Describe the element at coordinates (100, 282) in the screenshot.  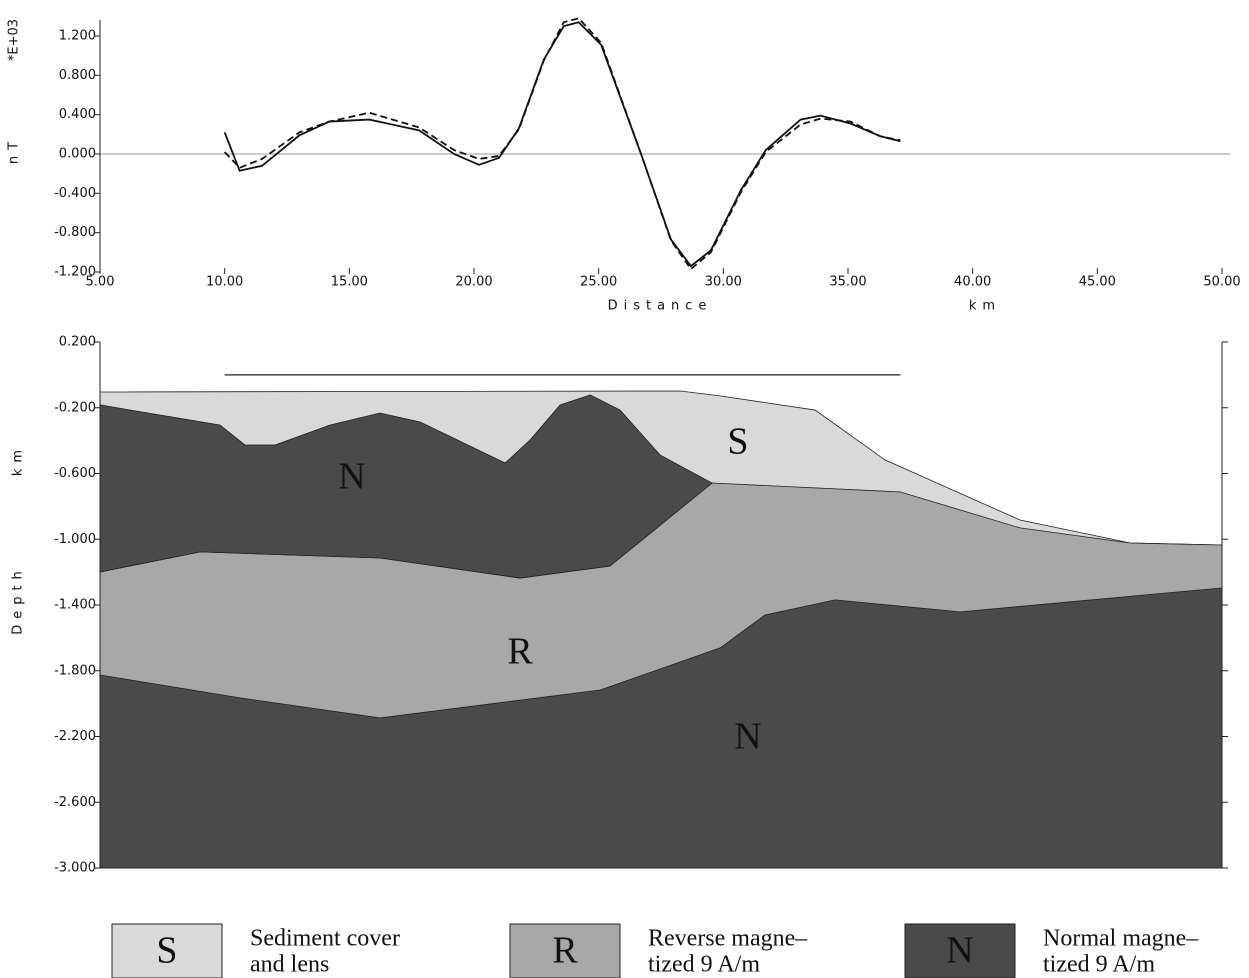
I see `x-tick-label: 5.00` at that location.